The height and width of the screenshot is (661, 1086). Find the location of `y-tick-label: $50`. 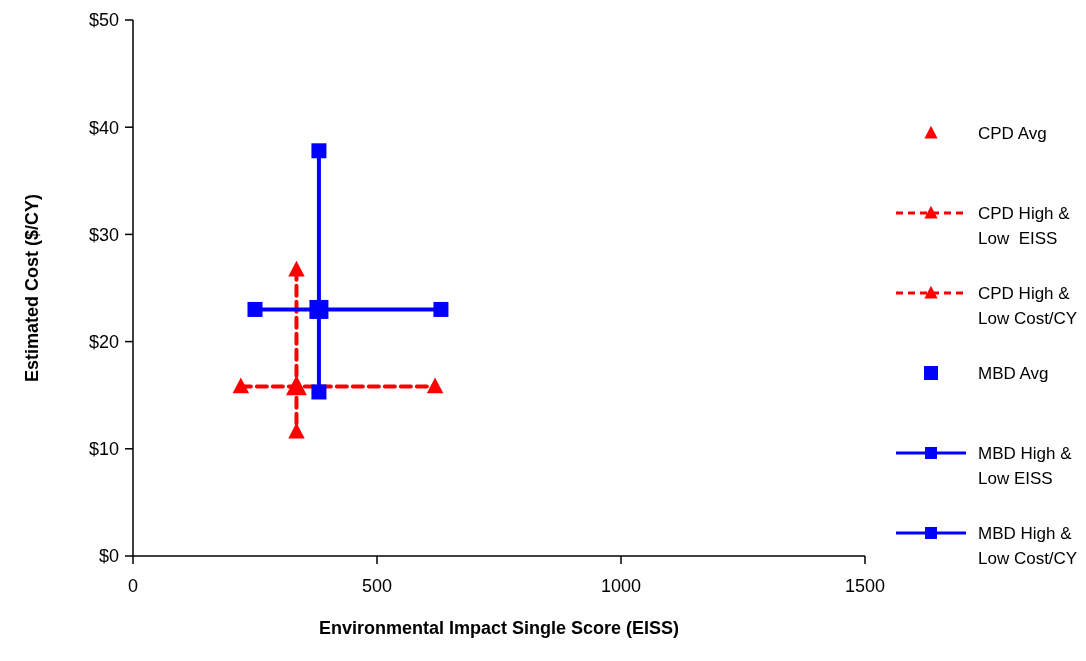

y-tick-label: $50 is located at coordinates (103, 20).